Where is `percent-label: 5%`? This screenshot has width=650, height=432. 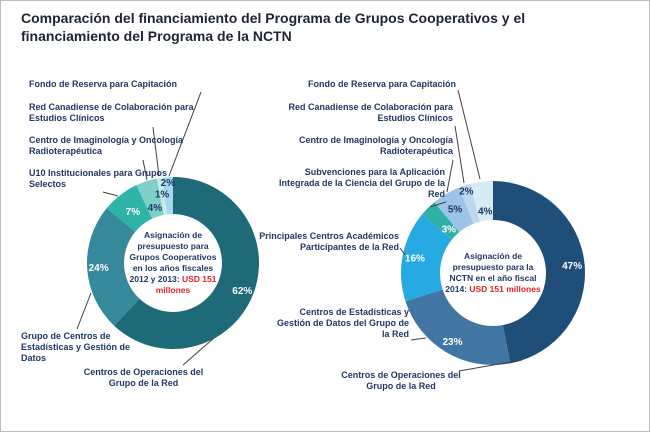
percent-label: 5% is located at coordinates (455, 209).